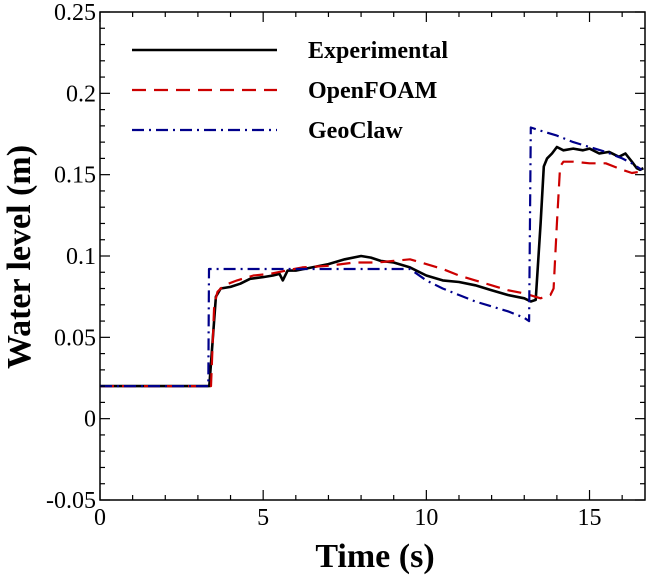 The width and height of the screenshot is (648, 575). I want to click on y-axis-title: Water level (m), so click(19, 257).